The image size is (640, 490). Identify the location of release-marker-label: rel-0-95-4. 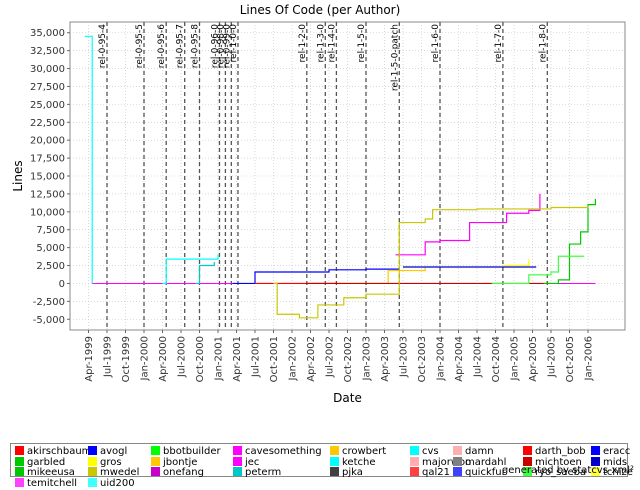
(103, 46).